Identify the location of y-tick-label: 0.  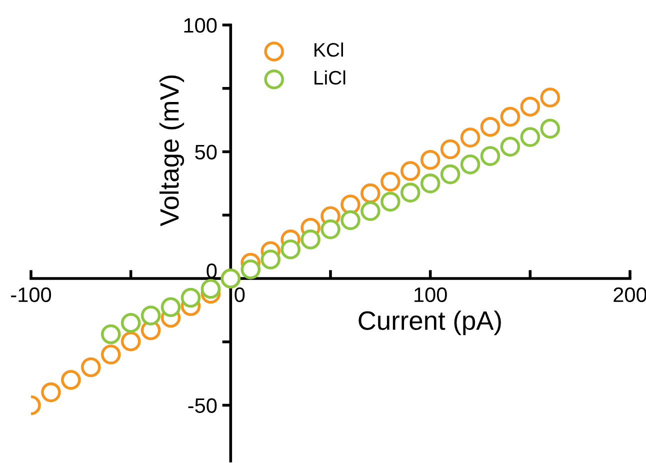
(211, 270).